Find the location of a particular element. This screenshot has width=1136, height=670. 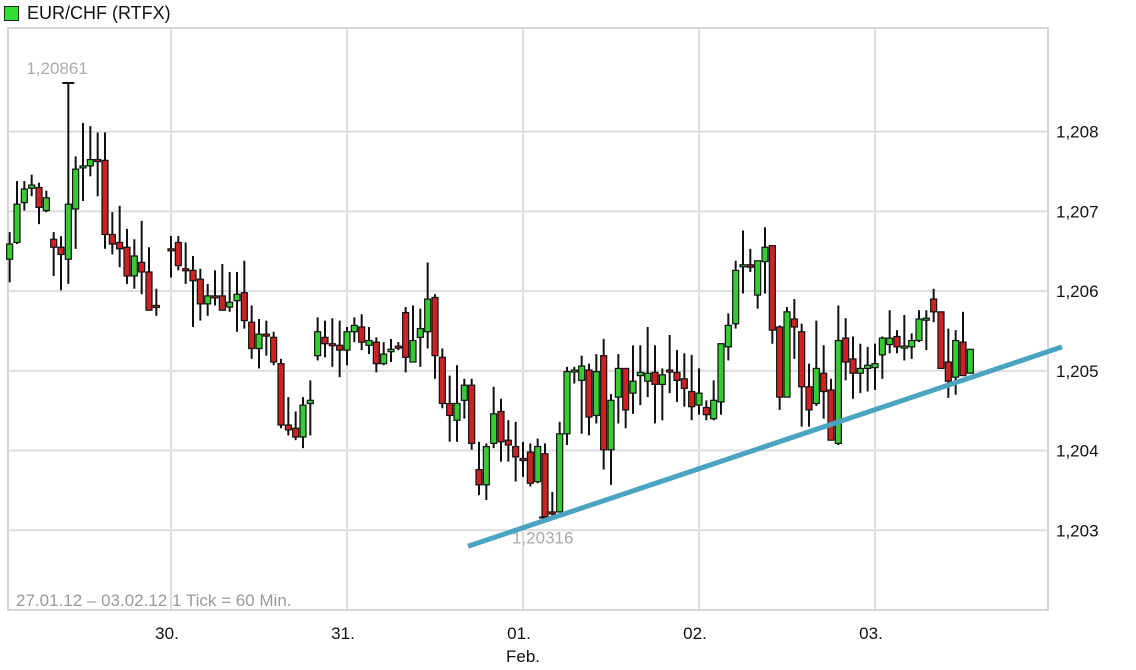

x-tick-sublabel: Feb. is located at coordinates (523, 656).